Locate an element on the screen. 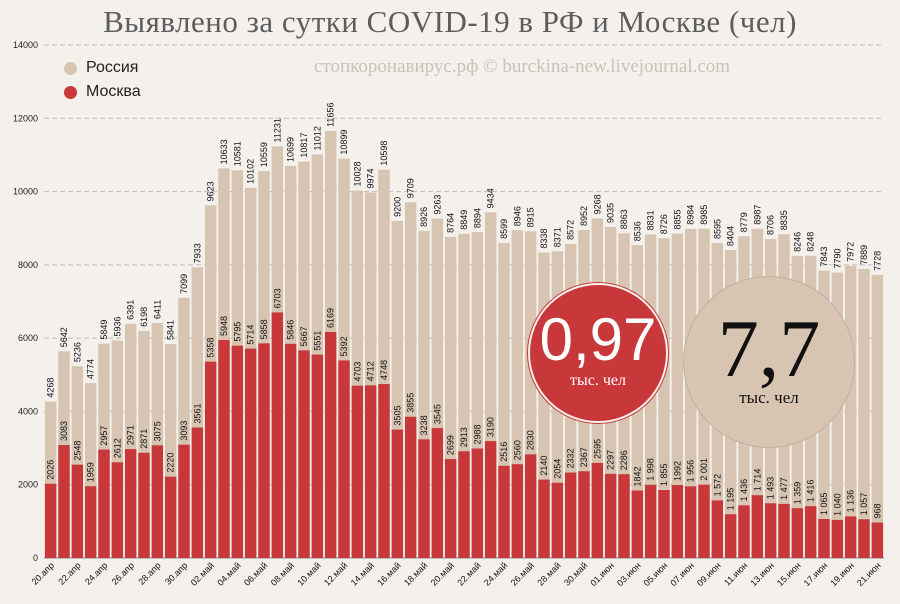 This screenshot has height=604, width=900. data-label-russia: 8915 is located at coordinates (531, 217).